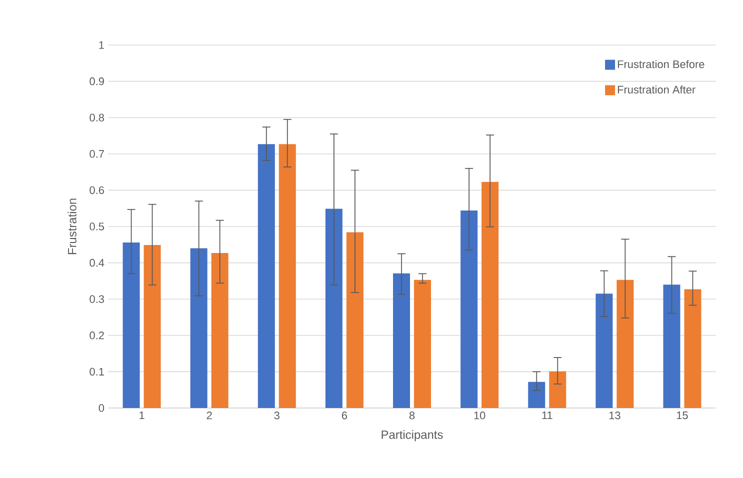  What do you see at coordinates (97, 118) in the screenshot?
I see `y-tick-label: 0.8` at bounding box center [97, 118].